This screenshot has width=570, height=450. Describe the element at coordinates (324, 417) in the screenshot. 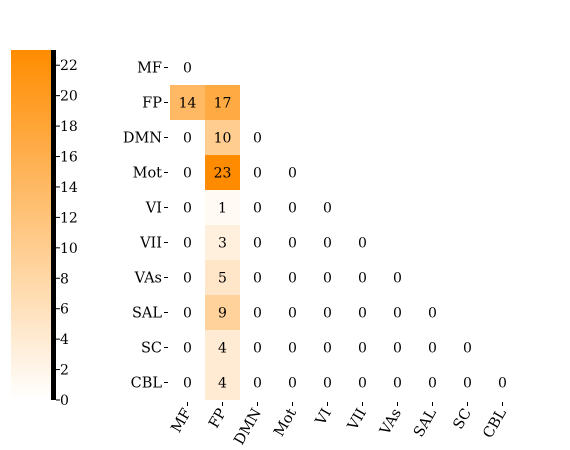

I see `column-label: VI` at that location.